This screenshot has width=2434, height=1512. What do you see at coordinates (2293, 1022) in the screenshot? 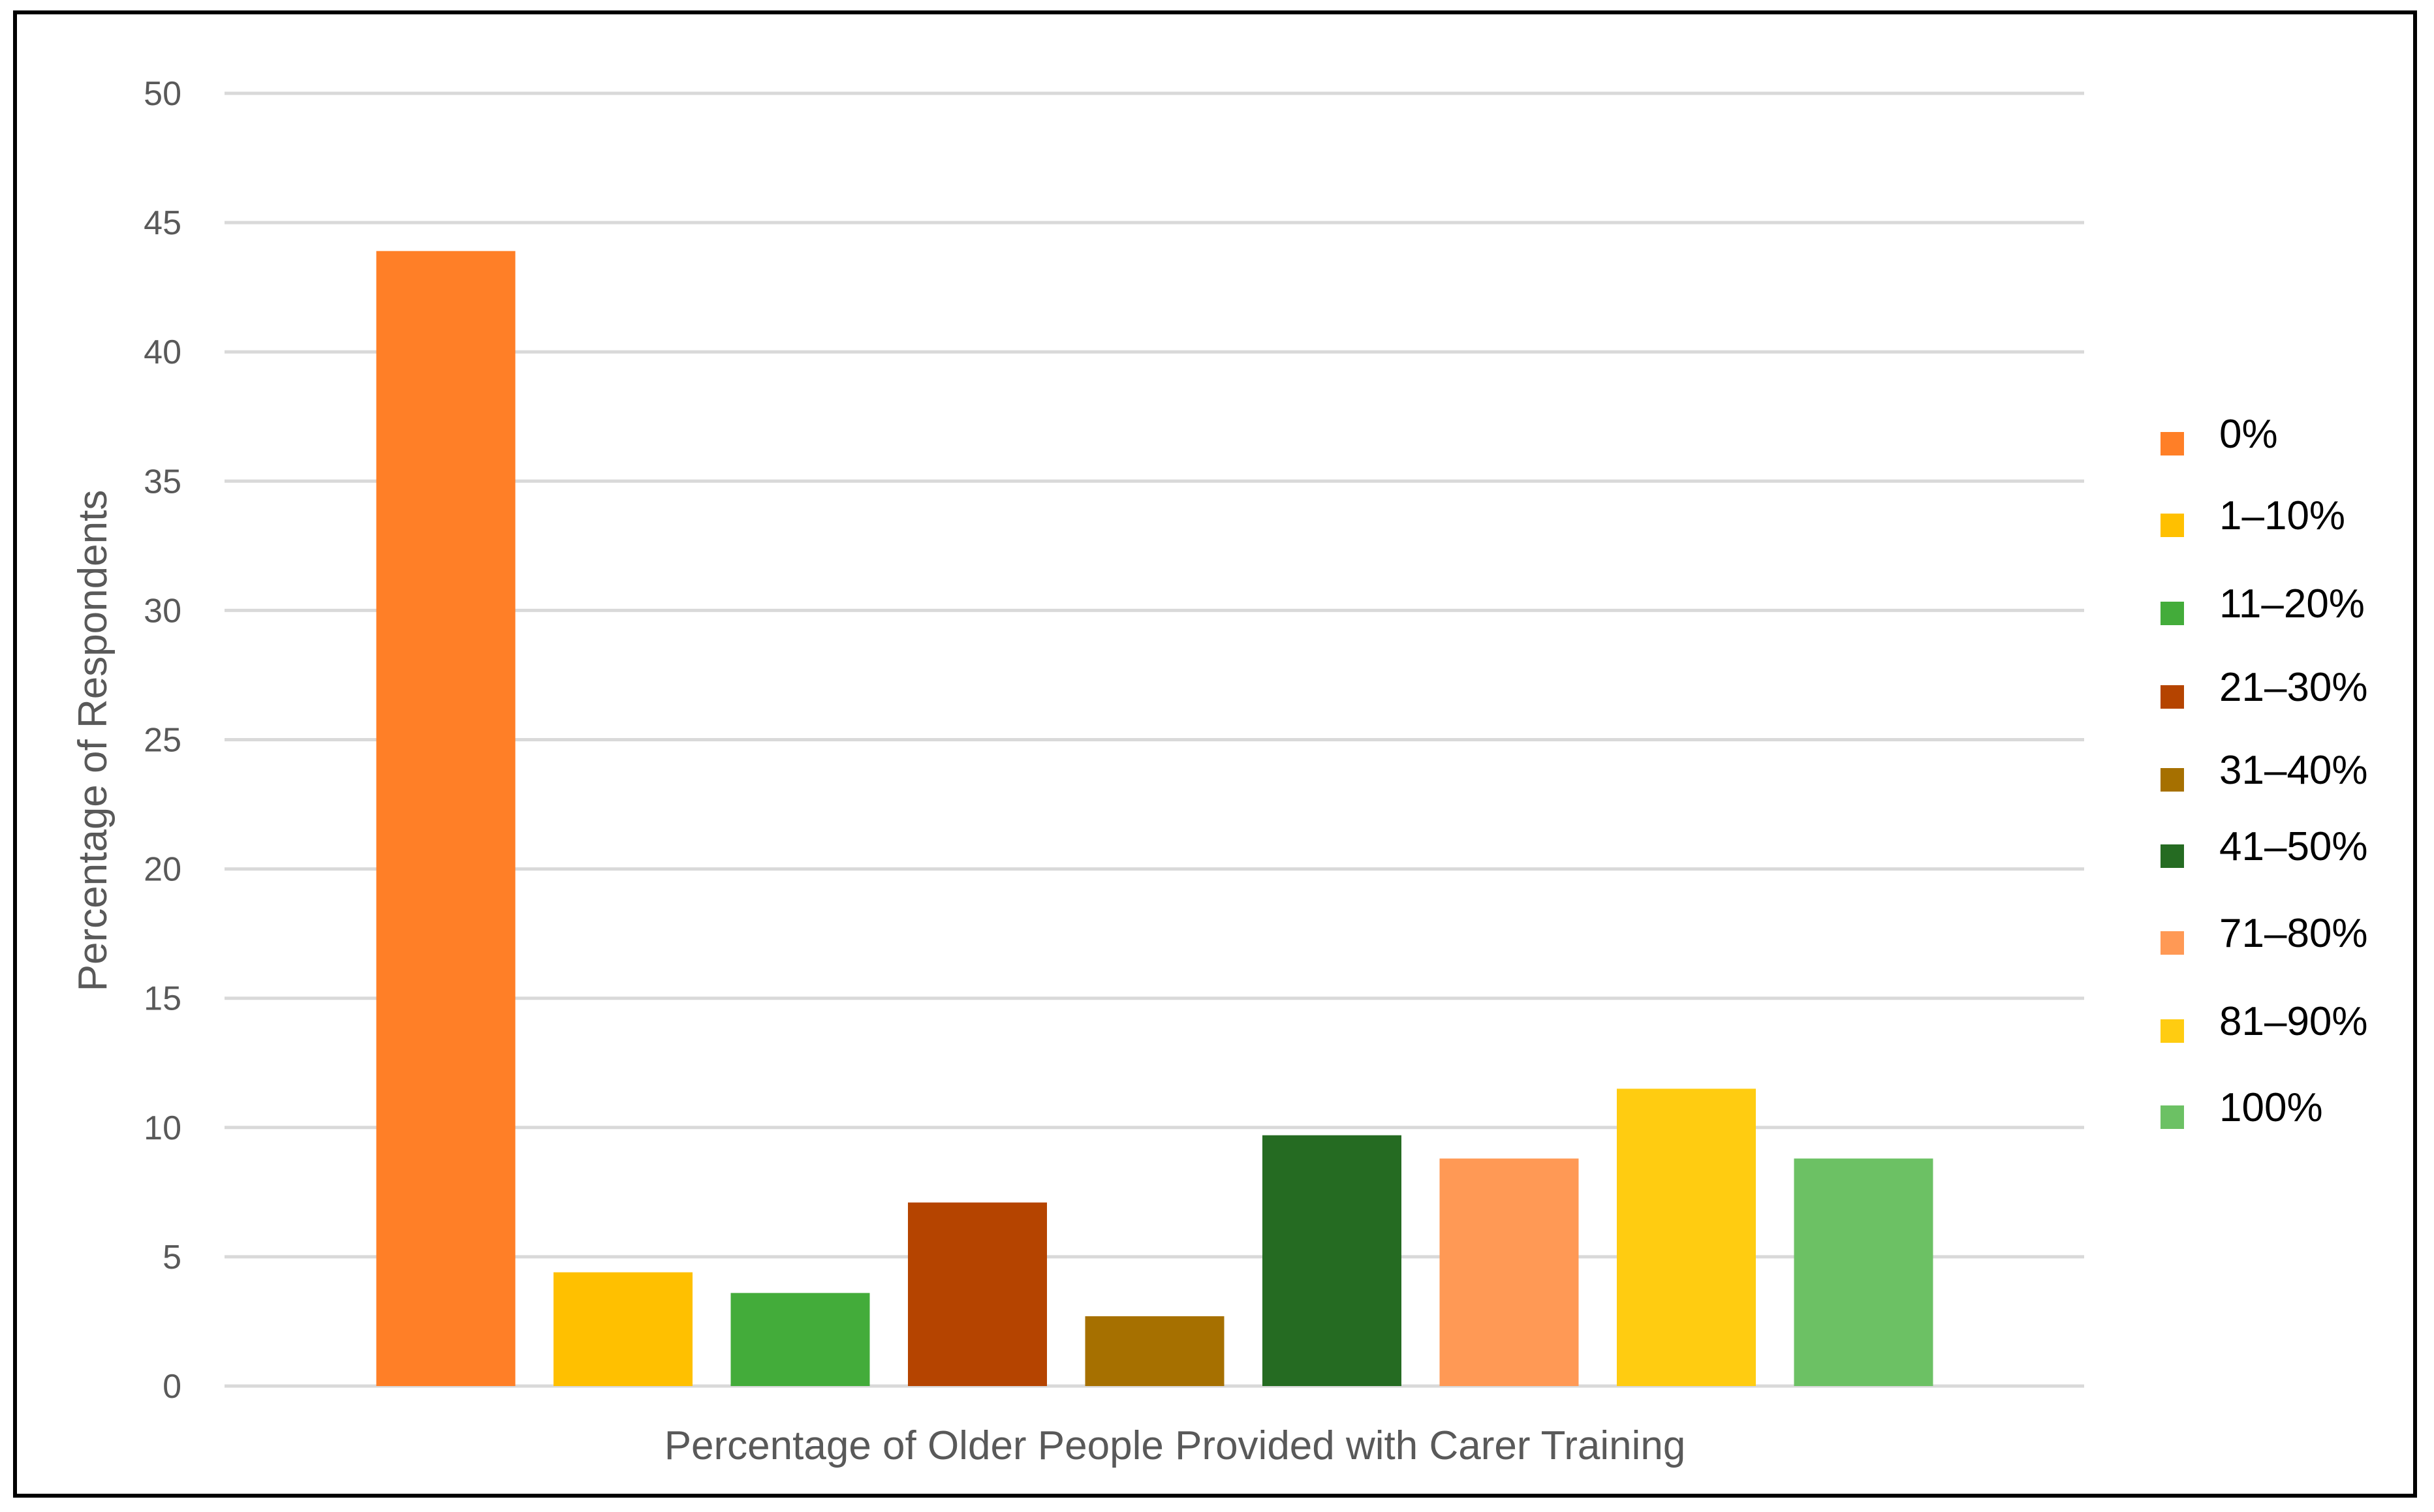
I see `legend-label: 81–90%` at bounding box center [2293, 1022].